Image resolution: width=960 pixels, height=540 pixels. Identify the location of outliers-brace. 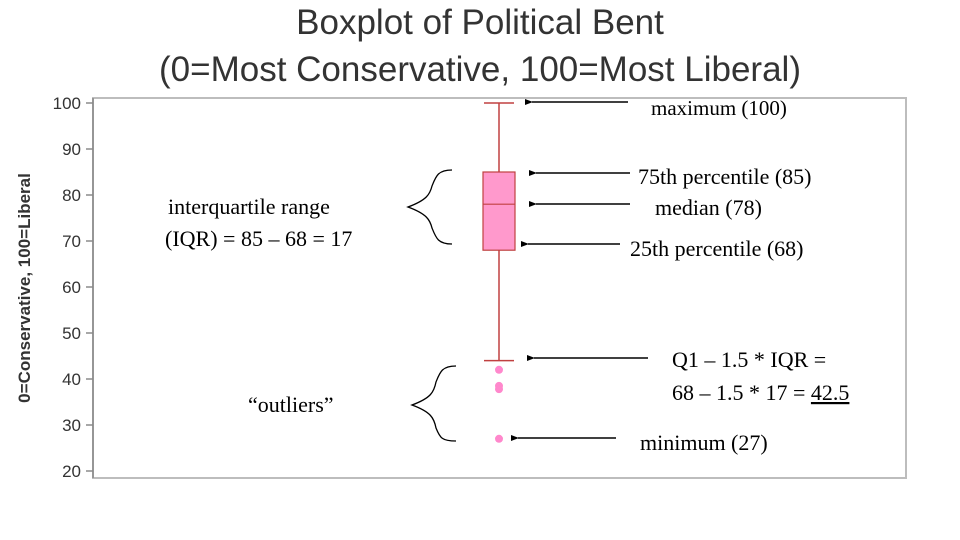
(433, 403).